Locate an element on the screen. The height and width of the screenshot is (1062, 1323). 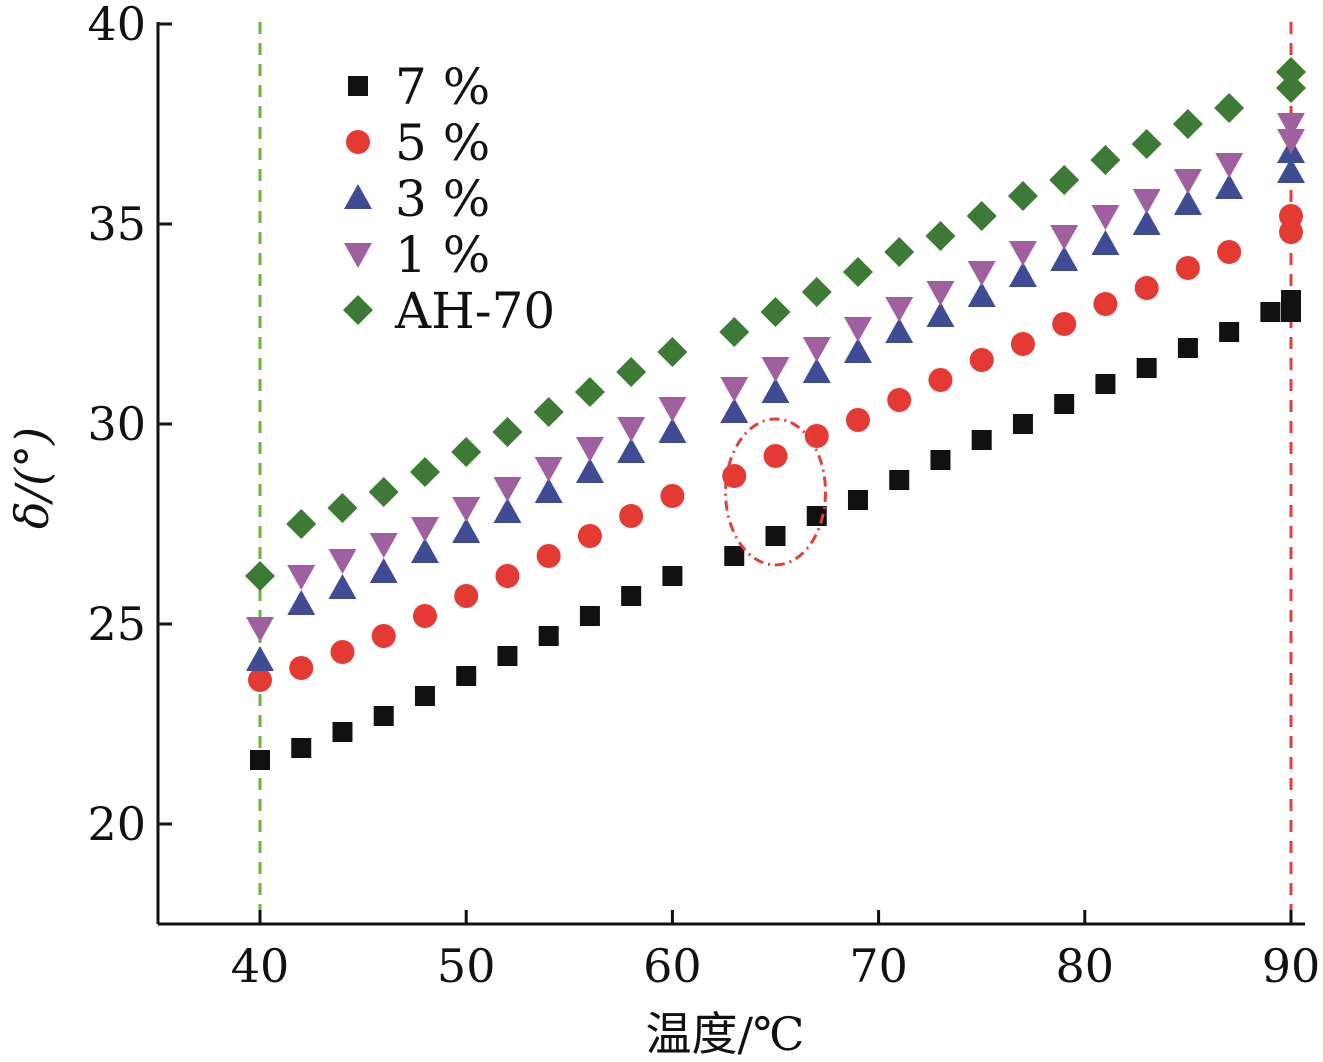
legend-label-1: 5 % is located at coordinates (442, 143).